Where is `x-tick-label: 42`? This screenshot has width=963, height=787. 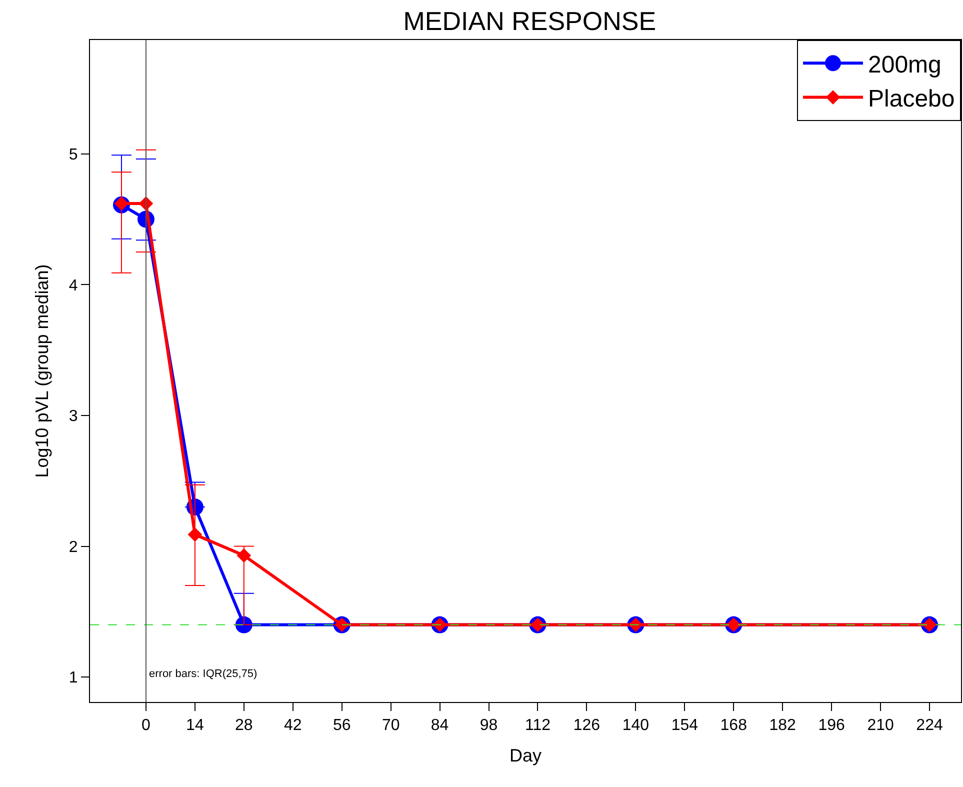 x-tick-label: 42 is located at coordinates (293, 725).